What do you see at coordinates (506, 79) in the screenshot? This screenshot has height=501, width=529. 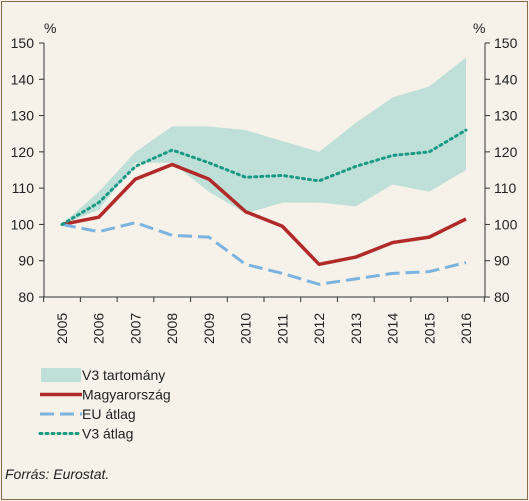 I see `y-tick-label-right: 140` at bounding box center [506, 79].